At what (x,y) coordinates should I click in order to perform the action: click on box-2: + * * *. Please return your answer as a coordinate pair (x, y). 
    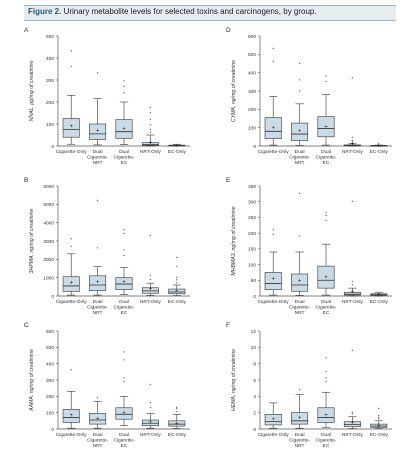
    Looking at the image, I should click on (300, 103).